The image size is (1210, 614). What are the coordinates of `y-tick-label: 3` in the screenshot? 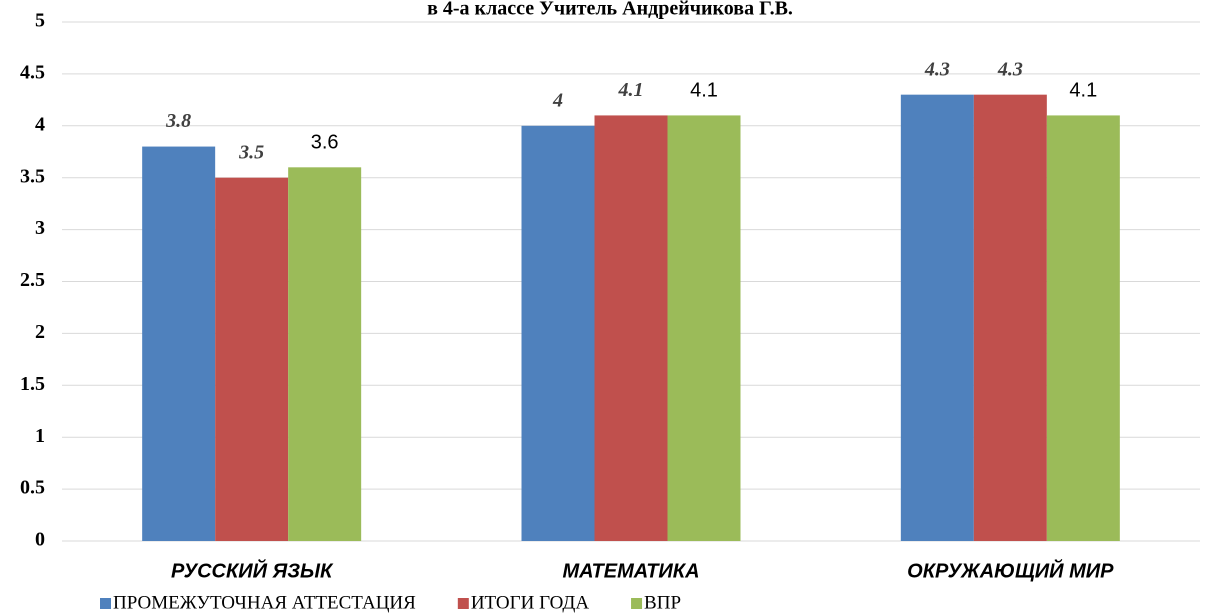 It's located at (40, 228).